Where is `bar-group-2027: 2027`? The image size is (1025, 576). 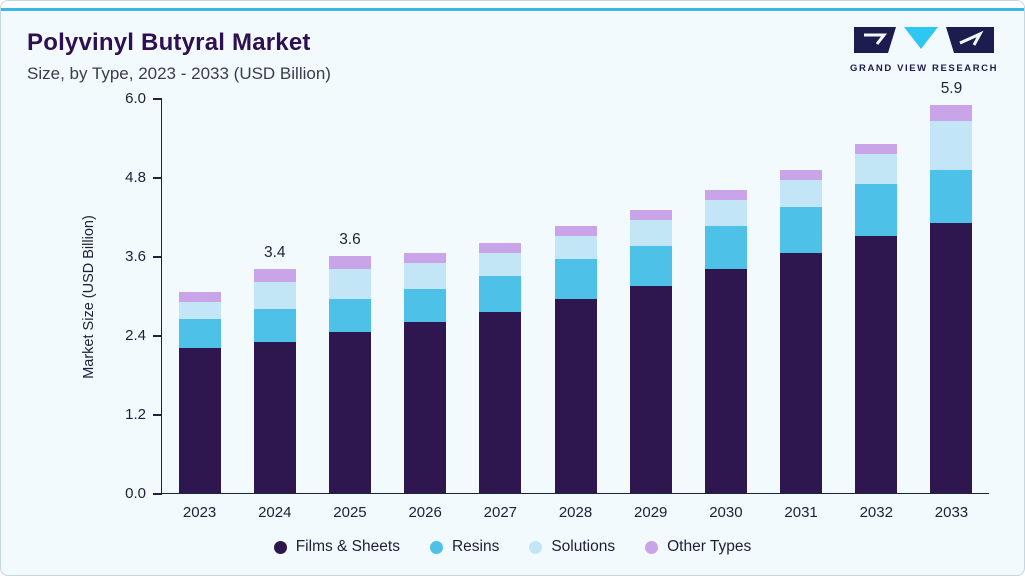
bar-group-2027: 2027 is located at coordinates (500, 310).